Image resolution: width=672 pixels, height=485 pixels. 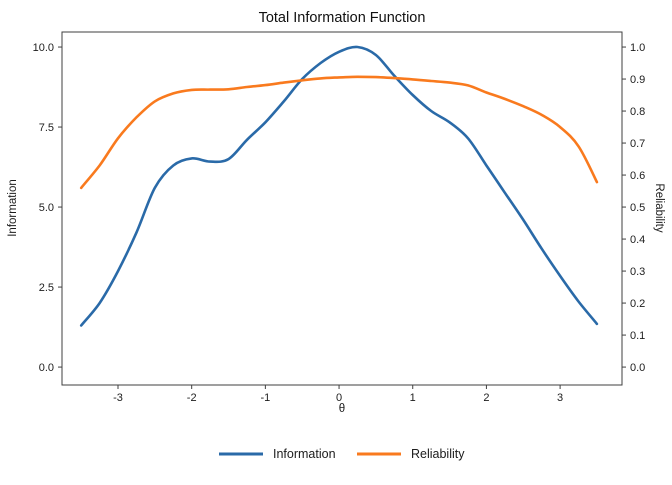 I want to click on y-right-tick-label: 0.2, so click(x=637, y=304).